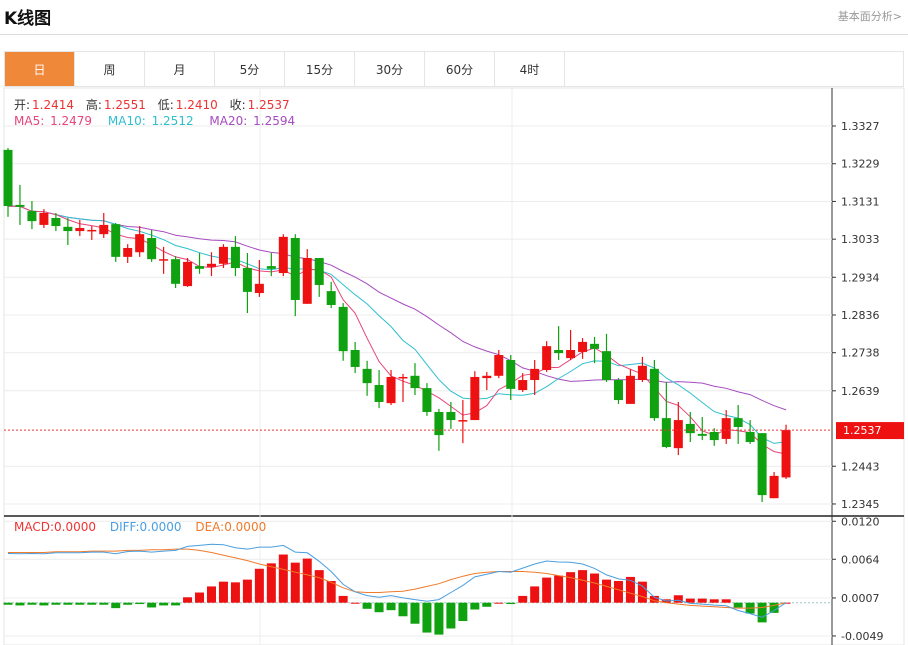 The height and width of the screenshot is (645, 908). I want to click on close-value: 1.2537, so click(268, 105).